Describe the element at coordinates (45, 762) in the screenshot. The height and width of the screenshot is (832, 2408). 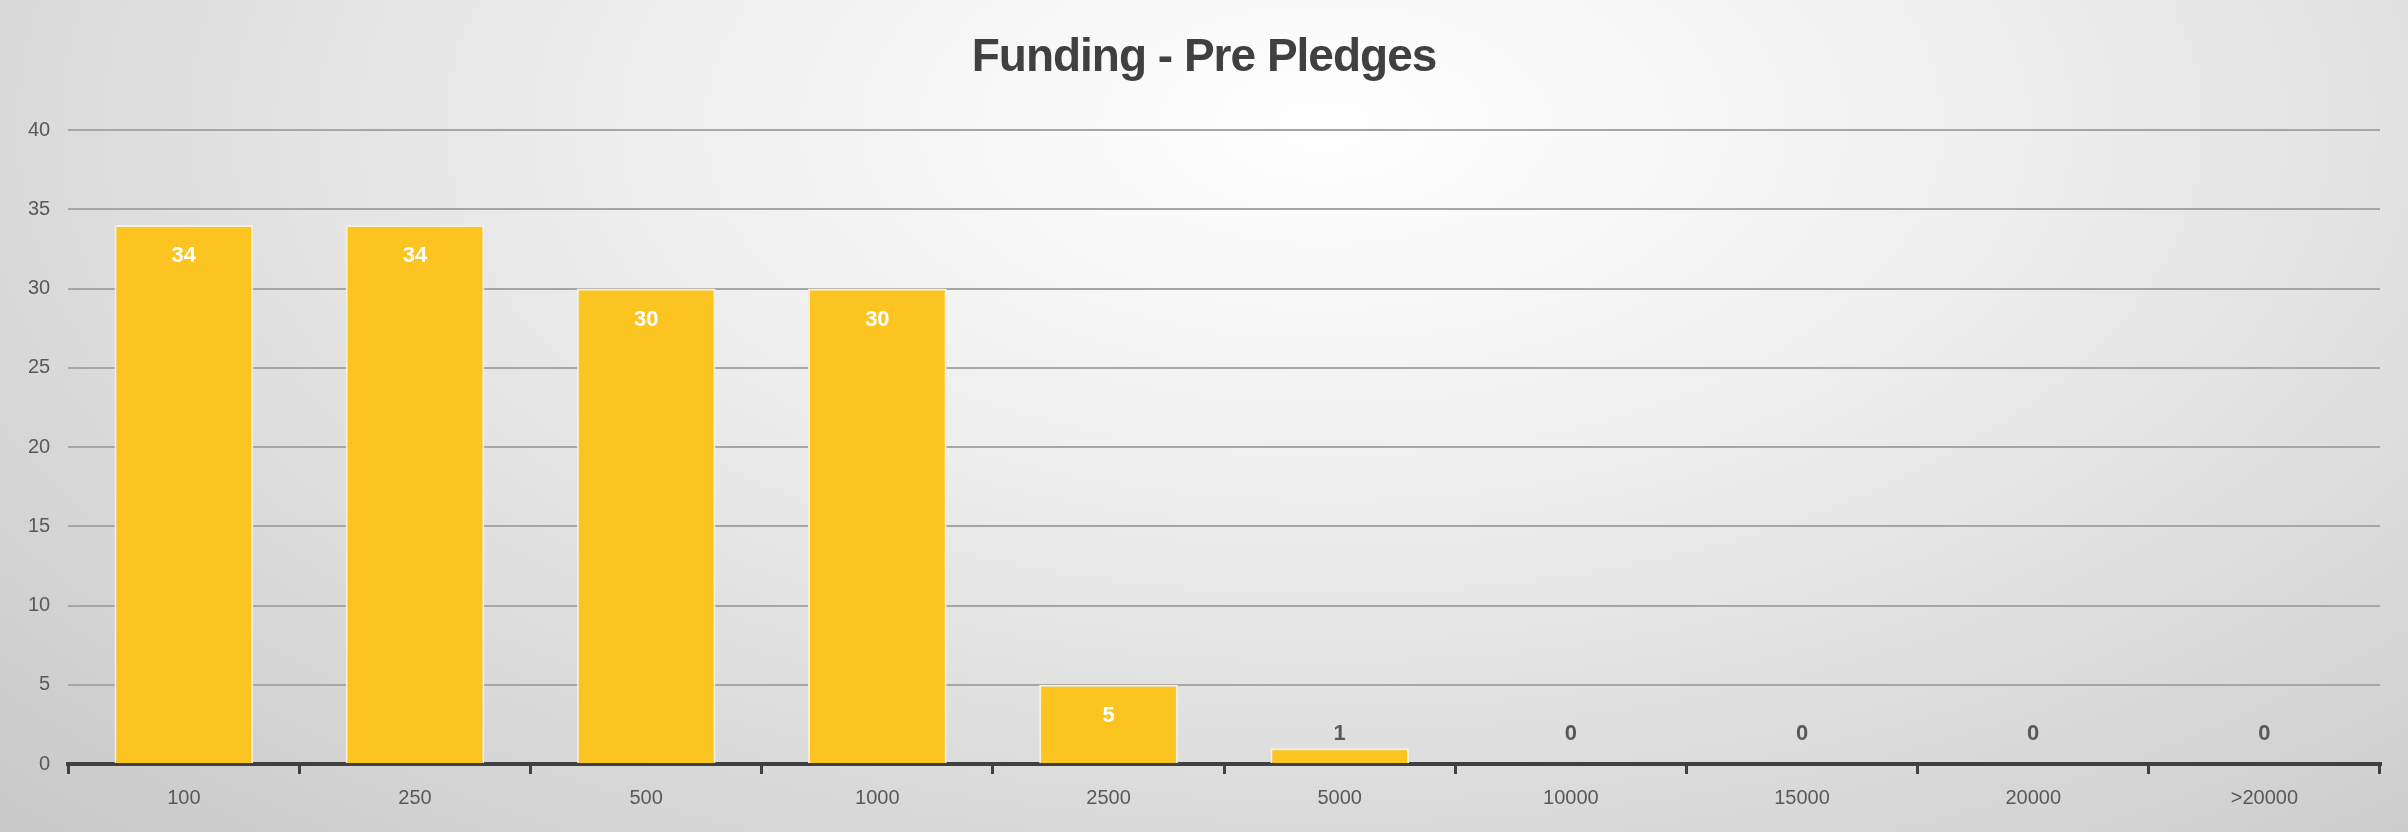
I see `y-tick-label: 0` at that location.